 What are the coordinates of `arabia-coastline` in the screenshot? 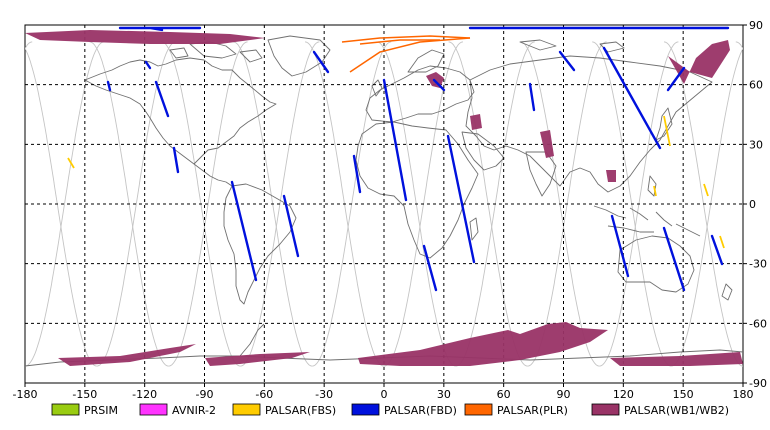 It's located at (483, 151).